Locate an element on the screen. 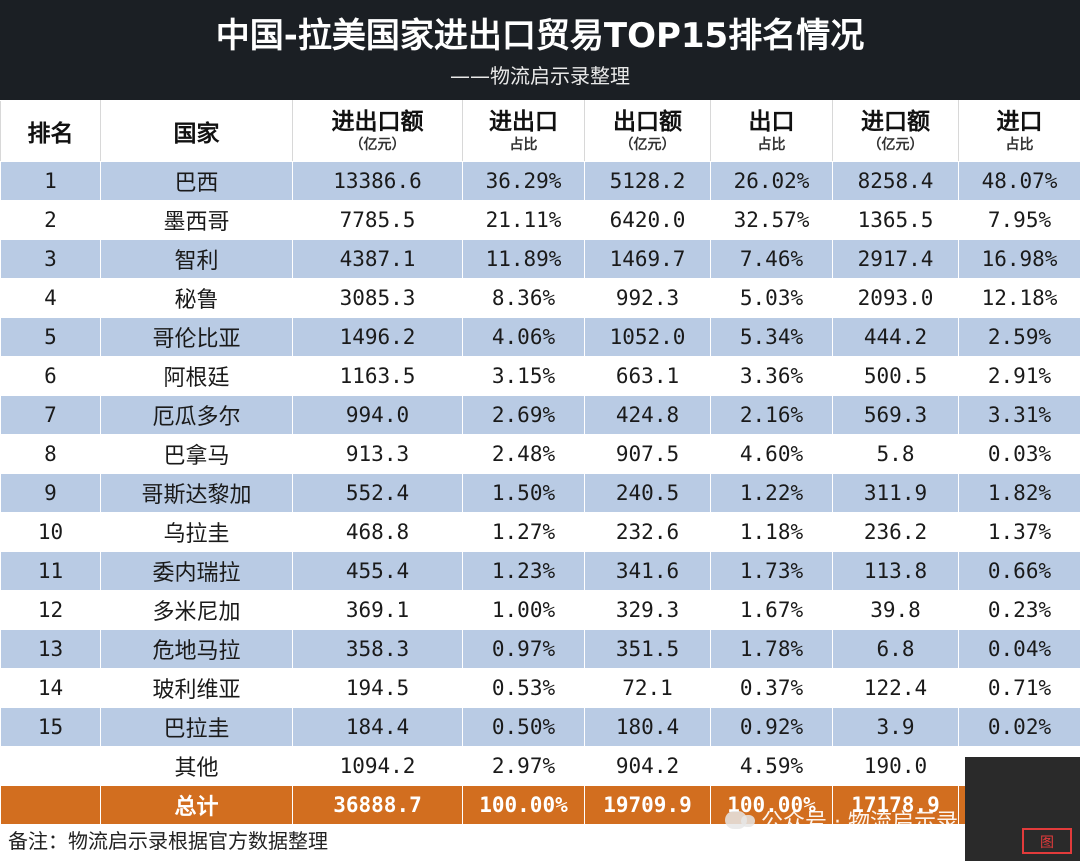  cell-import-amount: 2093.0 is located at coordinates (895, 298).